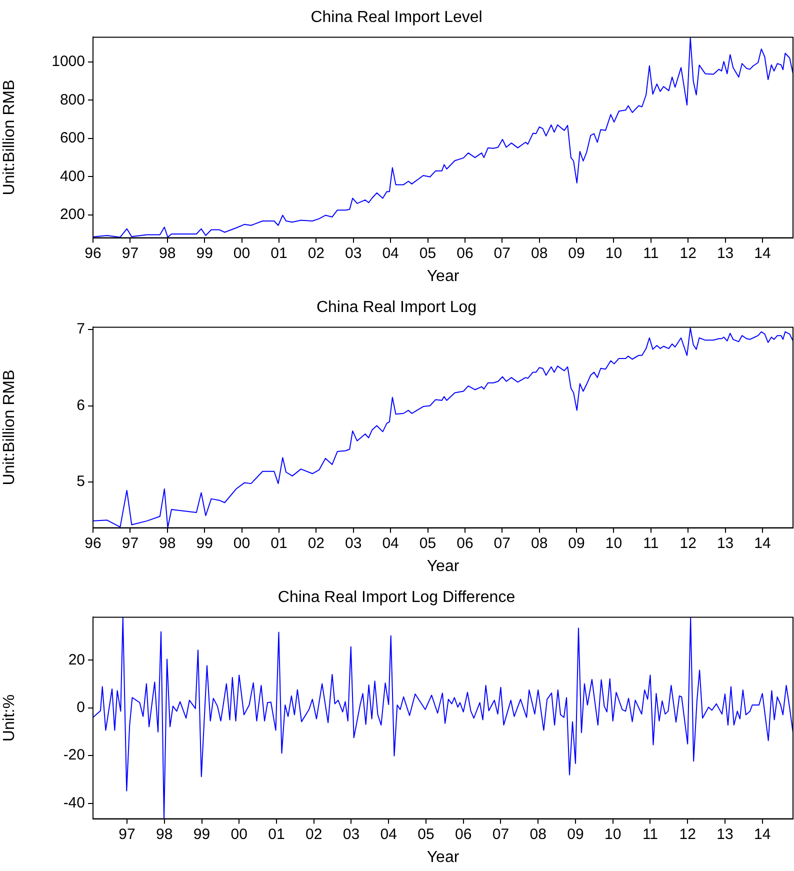 The height and width of the screenshot is (871, 794). What do you see at coordinates (80, 481) in the screenshot?
I see `y-tick-label: 5` at bounding box center [80, 481].